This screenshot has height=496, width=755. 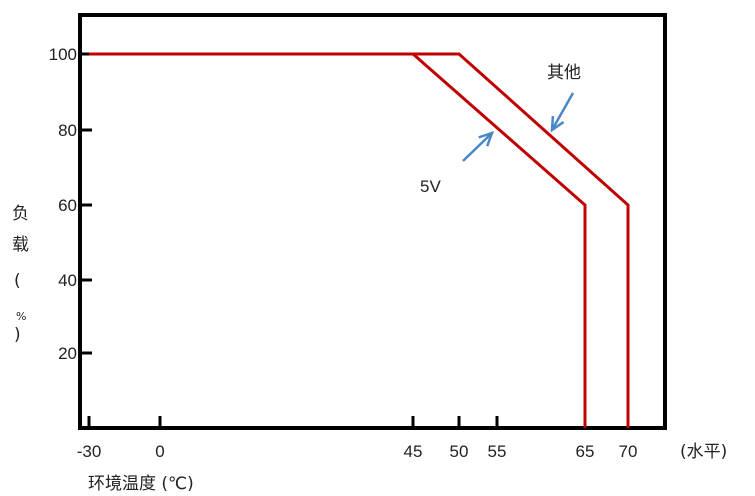 What do you see at coordinates (21, 316) in the screenshot?
I see `y-axis-label-char-4: %` at bounding box center [21, 316].